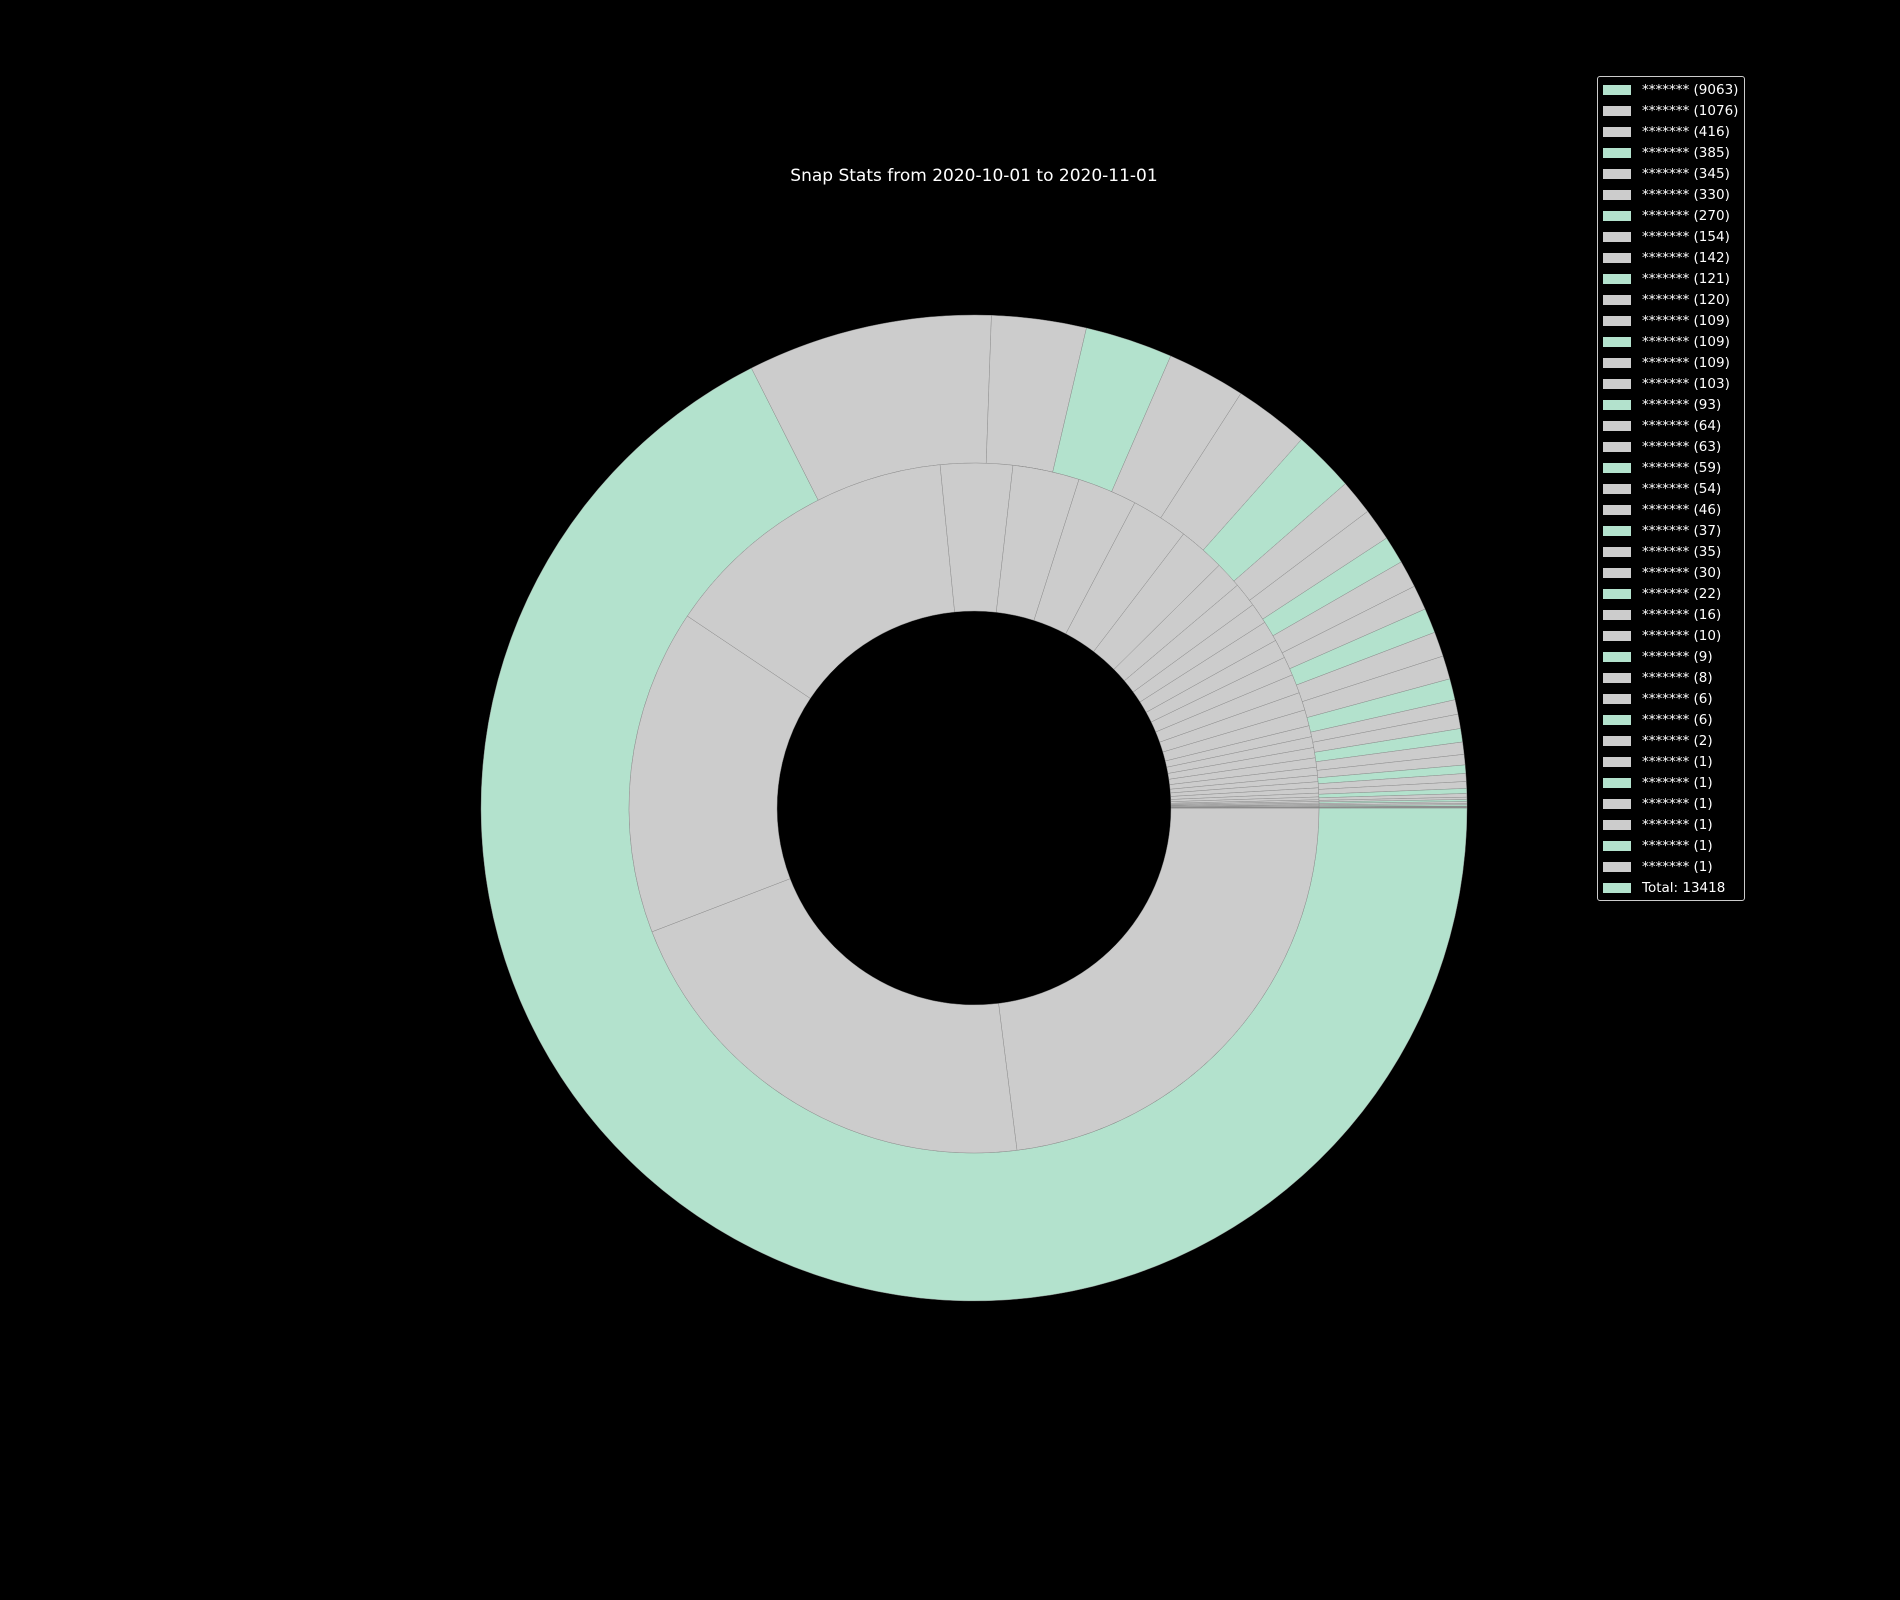 Image resolution: width=1900 pixels, height=1600 pixels. What do you see at coordinates (1682, 530) in the screenshot?
I see `legend-label: ******* (37)` at bounding box center [1682, 530].